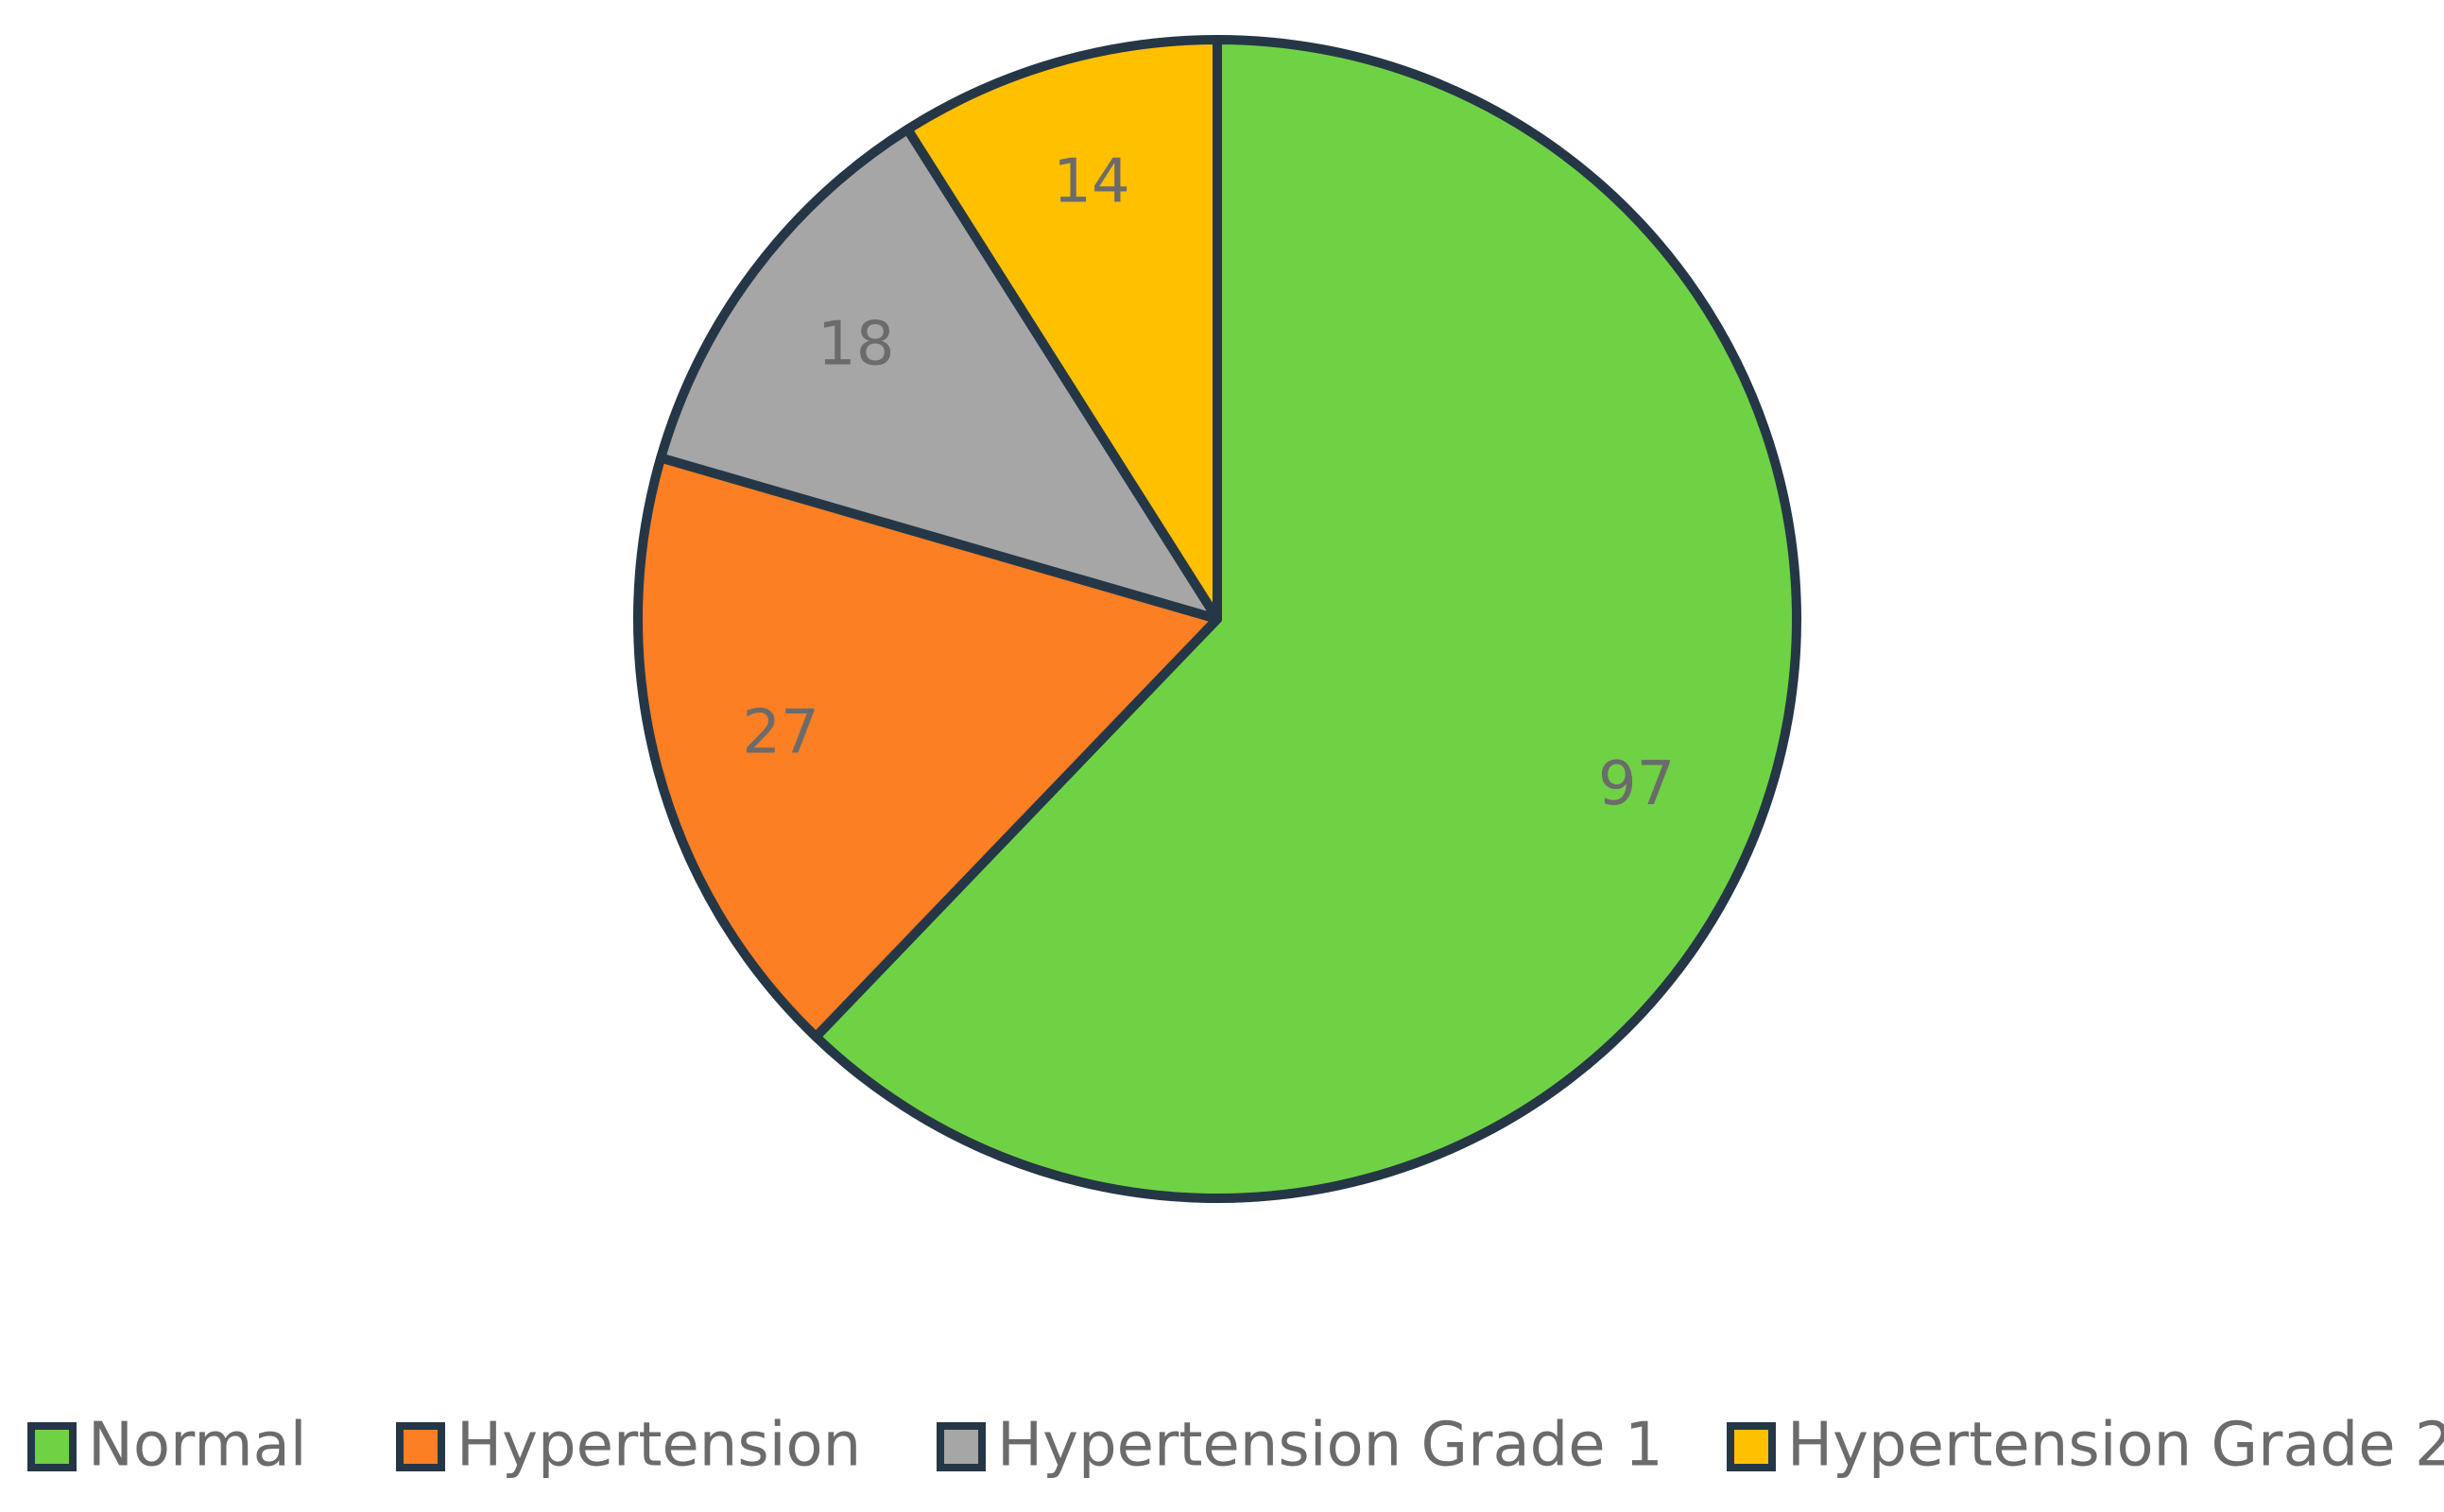  I want to click on data-label: 27, so click(780, 732).